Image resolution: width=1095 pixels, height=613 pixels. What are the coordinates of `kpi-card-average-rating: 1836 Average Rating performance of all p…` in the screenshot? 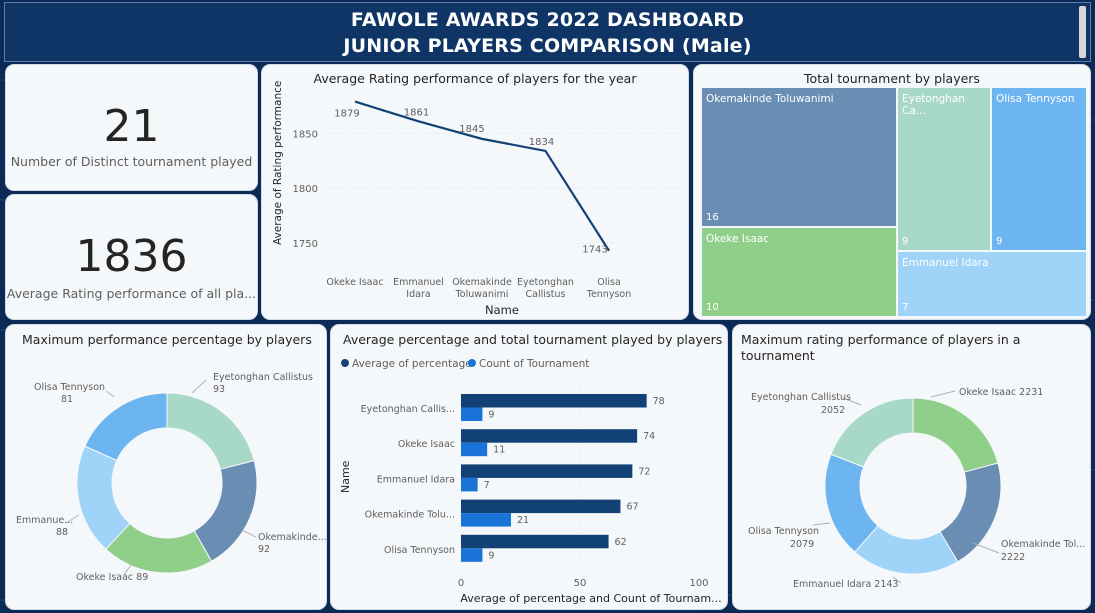 It's located at (131, 257).